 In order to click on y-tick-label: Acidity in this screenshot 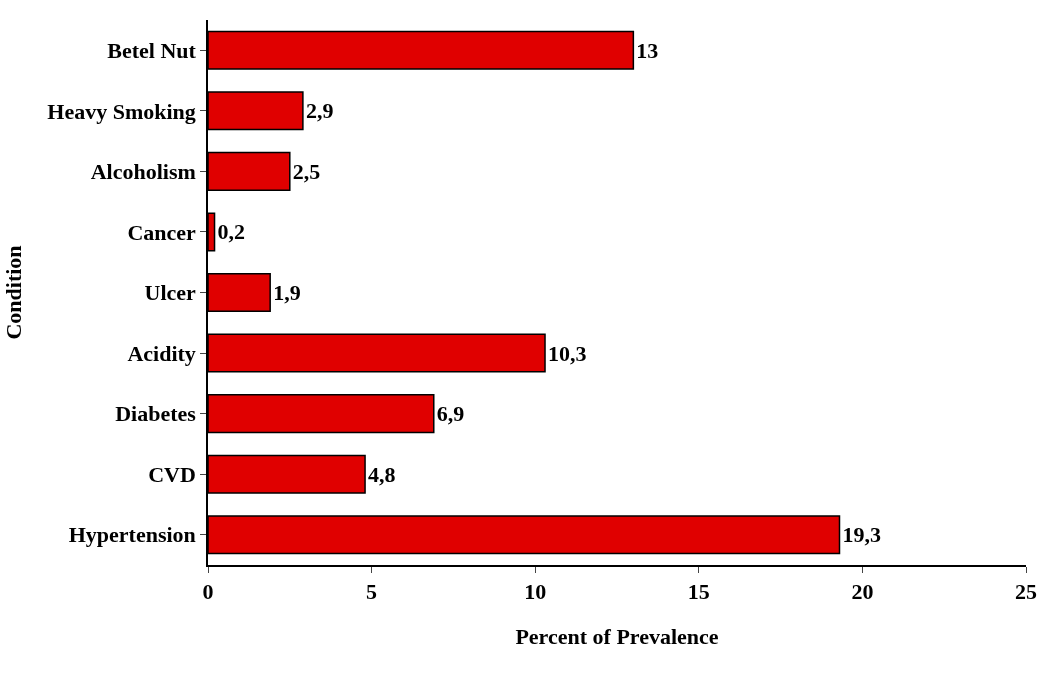, I will do `click(161, 353)`.